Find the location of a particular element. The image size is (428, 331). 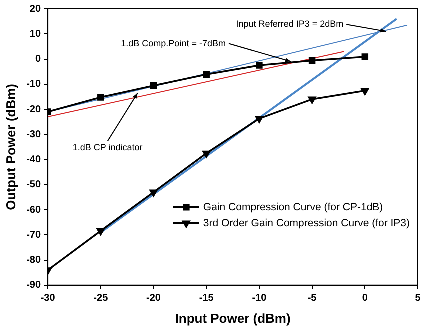

annotation: Input Referred IP3 = 2dBm is located at coordinates (290, 24).